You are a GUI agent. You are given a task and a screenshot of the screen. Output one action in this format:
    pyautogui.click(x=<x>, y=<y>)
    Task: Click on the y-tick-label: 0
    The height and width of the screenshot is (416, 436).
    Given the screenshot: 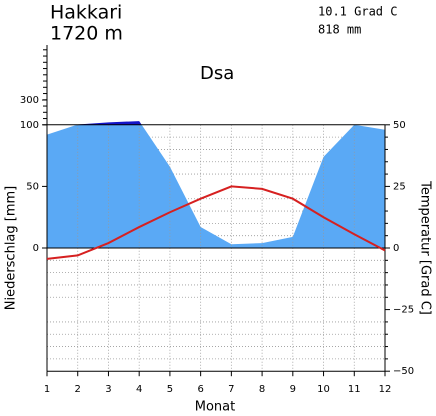 What is the action you would take?
    pyautogui.click(x=36, y=248)
    